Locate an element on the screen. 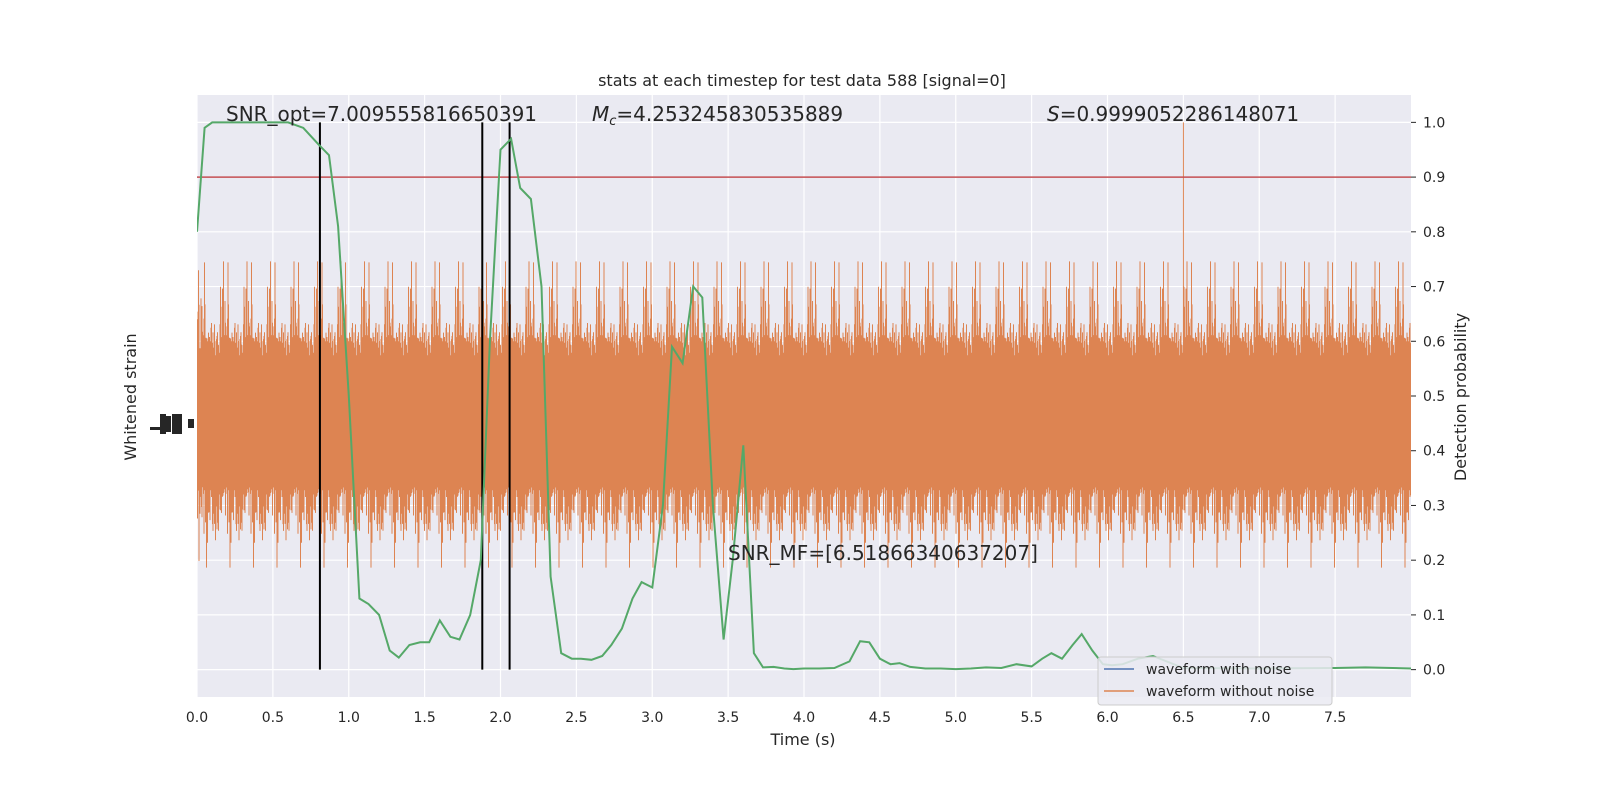 This screenshot has width=1600, height=800. legend-label-without-noise: waveform without noise is located at coordinates (1230, 692).